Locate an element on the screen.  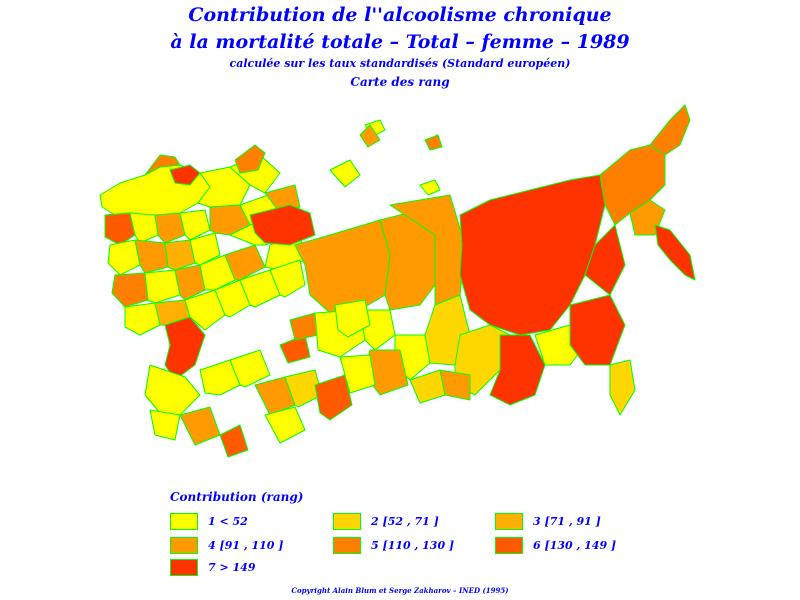
legend-item: 6 [130 , 149 ] is located at coordinates (555, 545).